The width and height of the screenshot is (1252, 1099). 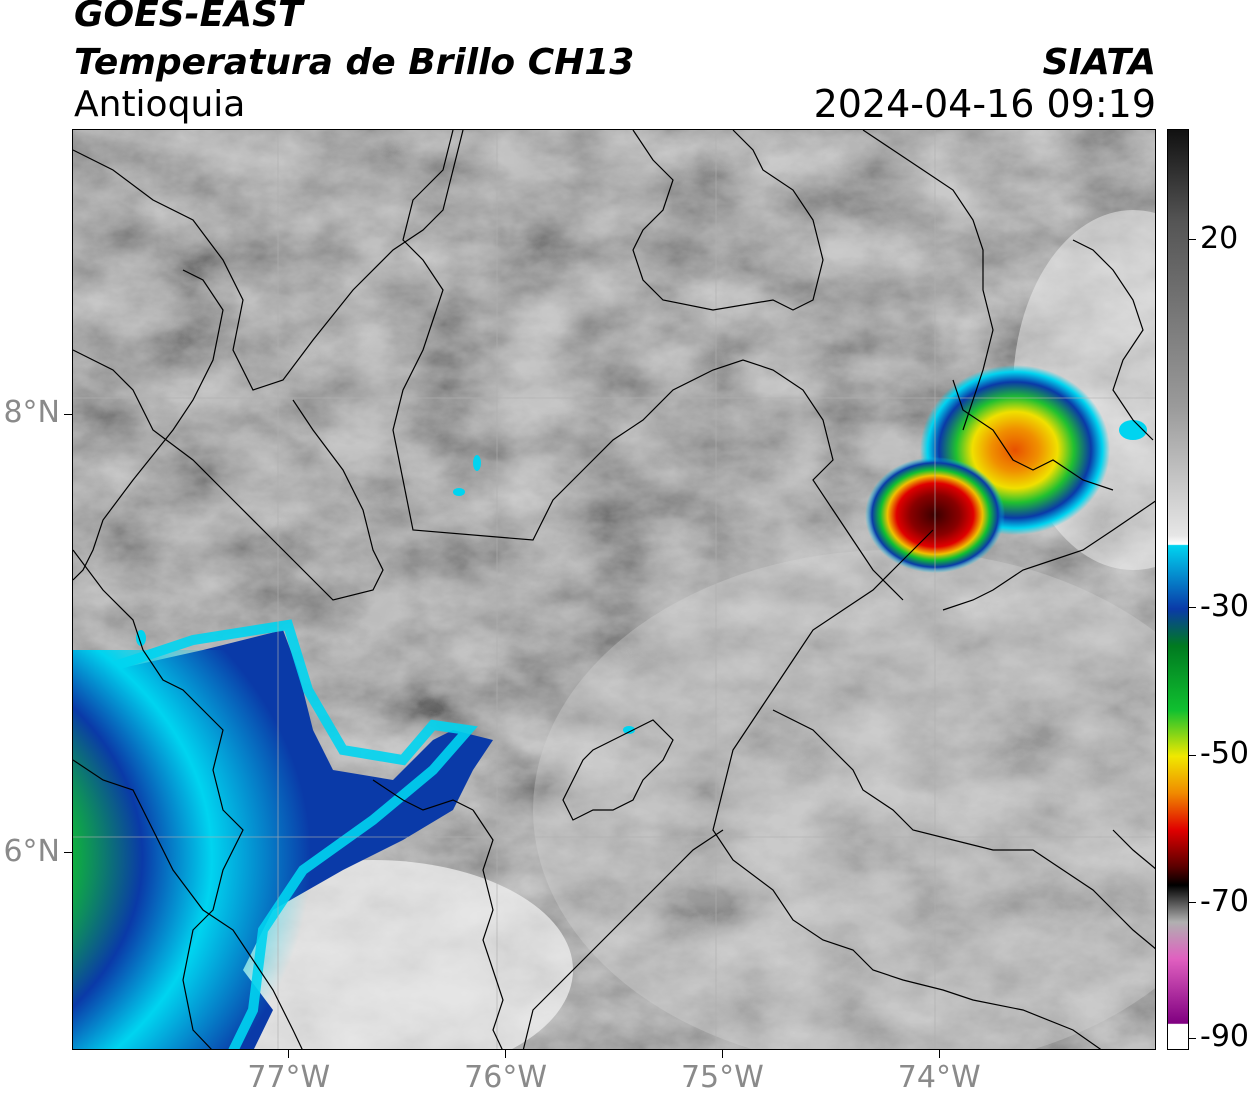 I want to click on colorbar-tick-label: 20, so click(x=1219, y=238).